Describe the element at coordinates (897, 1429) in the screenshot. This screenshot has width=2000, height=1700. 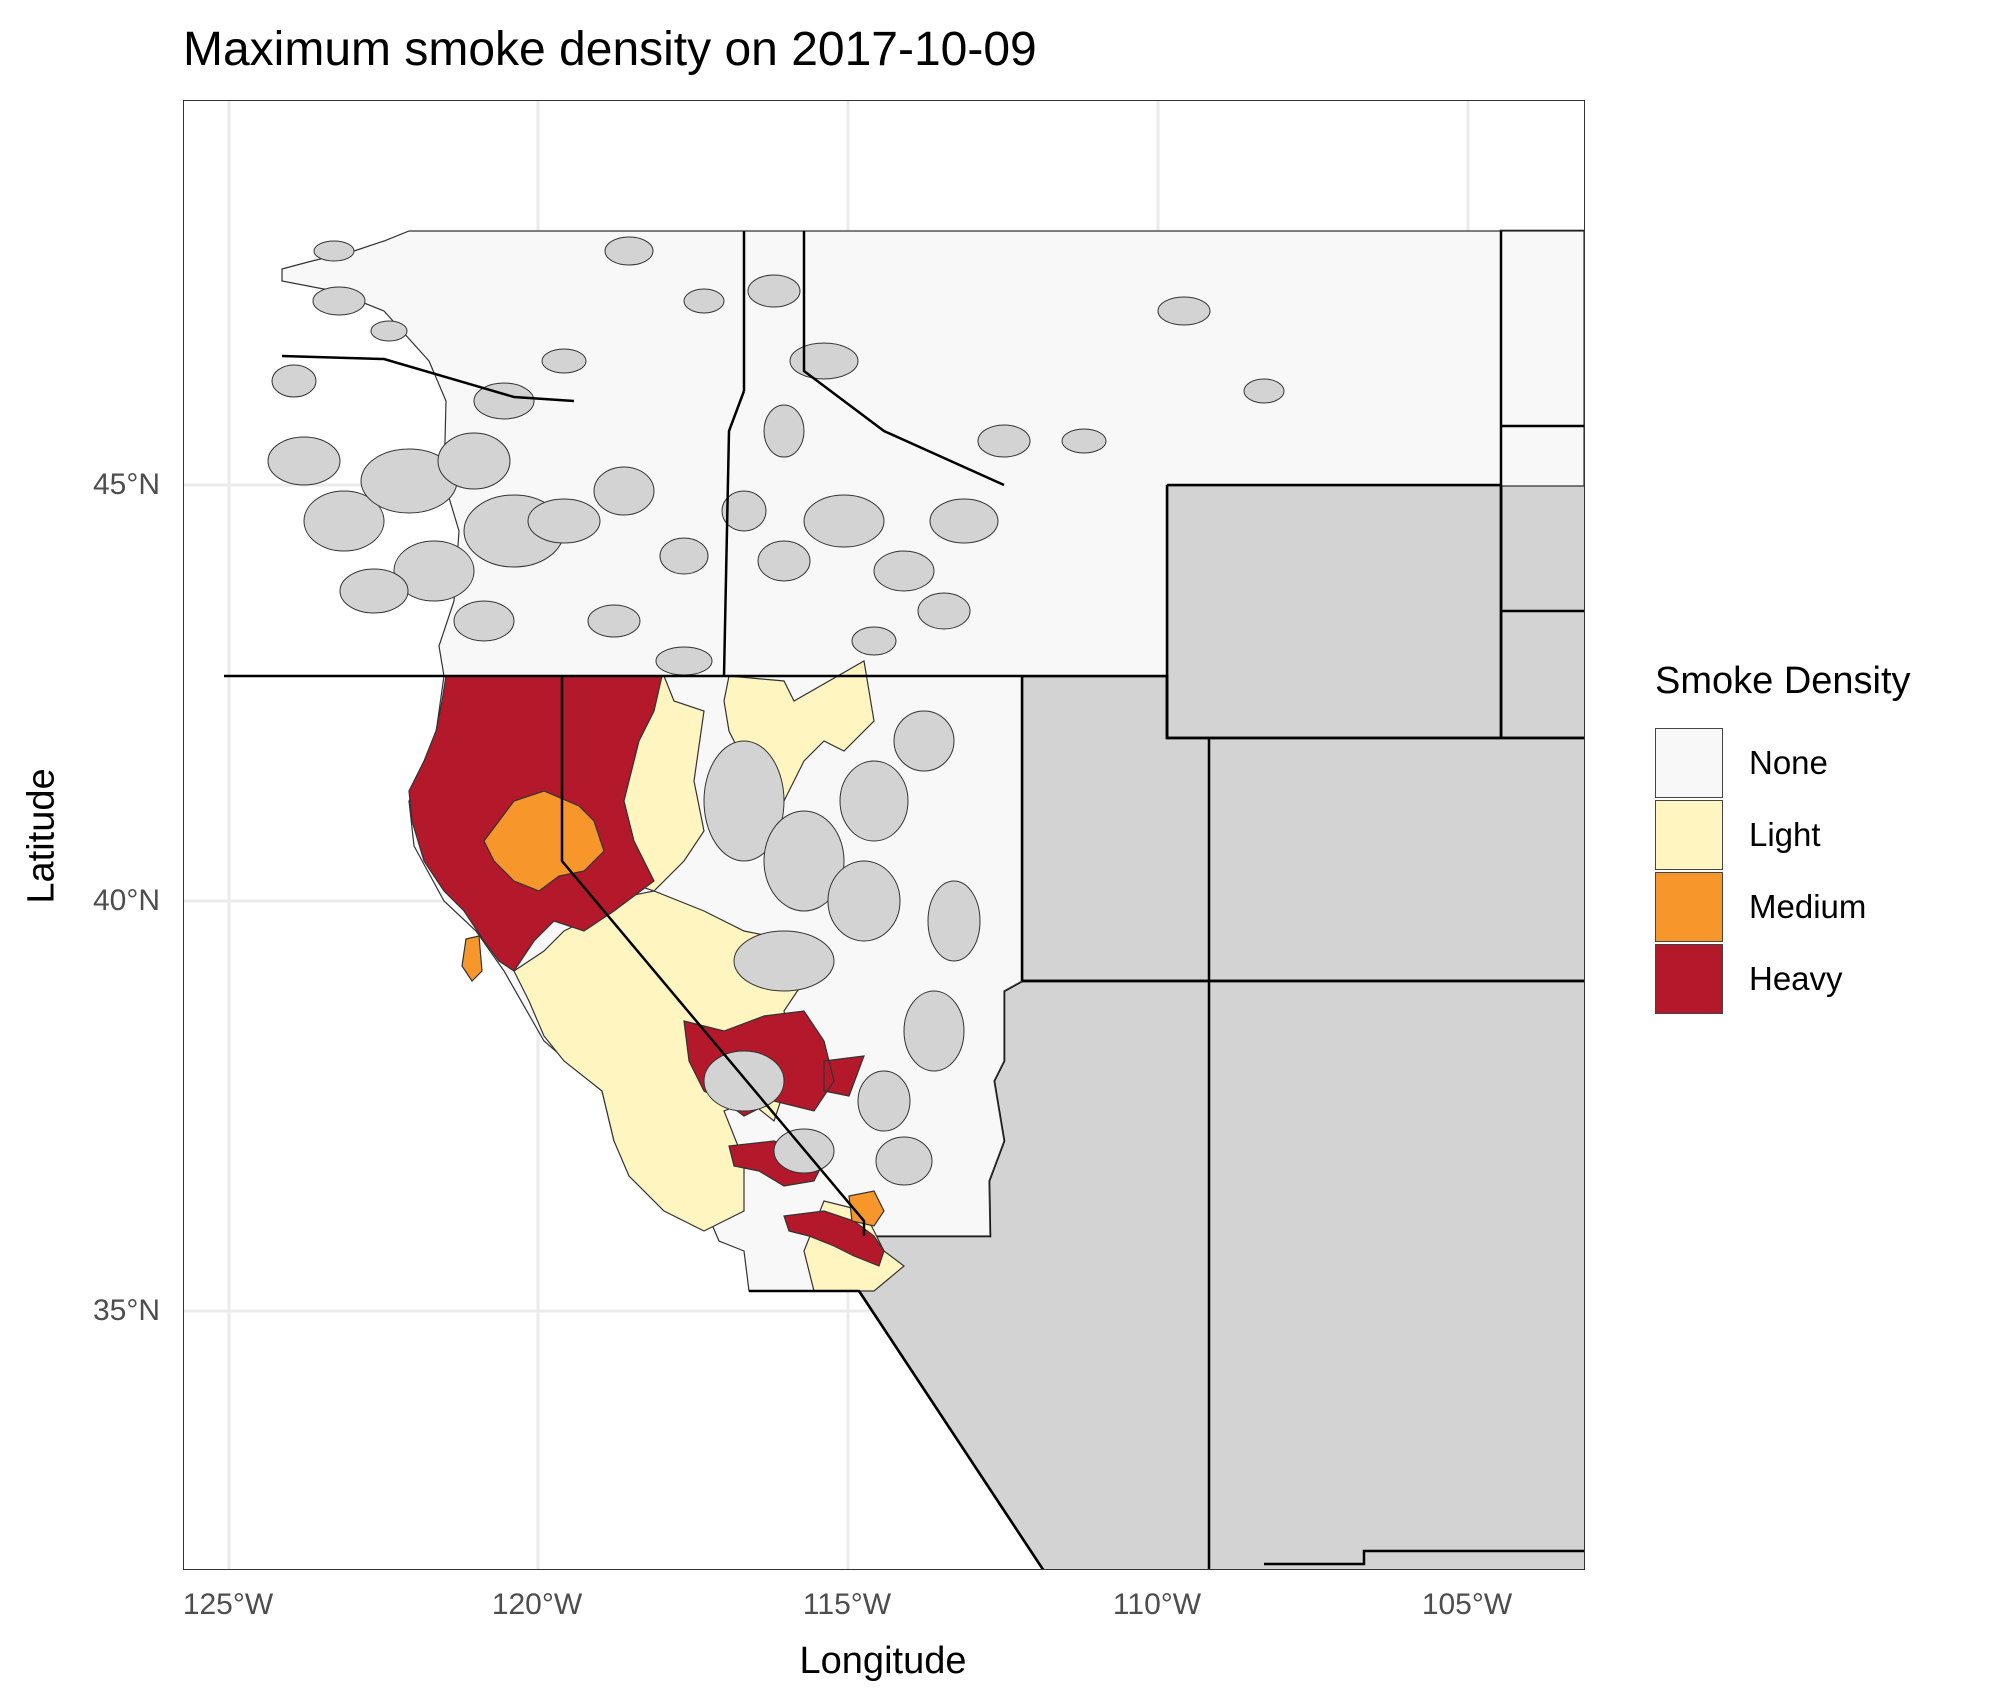
I see `border-mexico` at that location.